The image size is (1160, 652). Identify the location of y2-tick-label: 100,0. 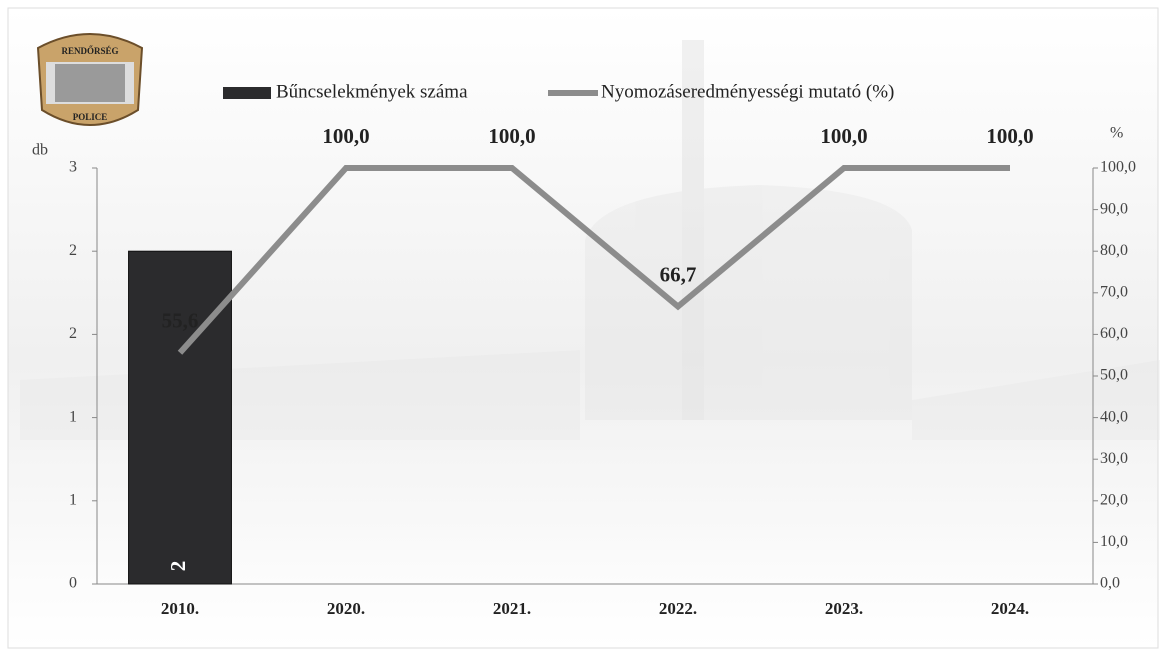
(1118, 167).